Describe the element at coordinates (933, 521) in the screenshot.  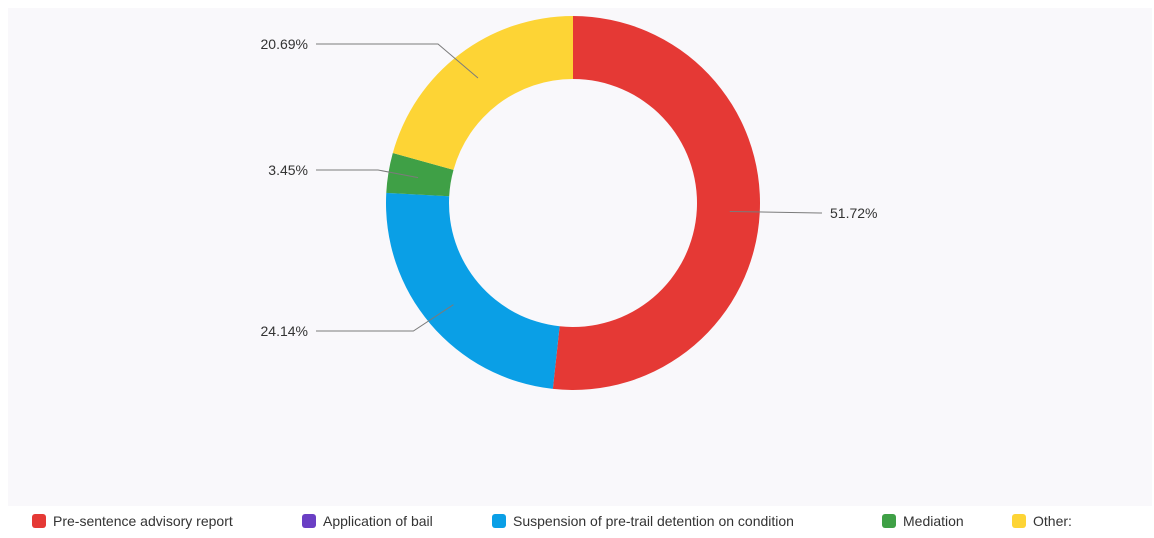
I see `legend-label: Mediation` at that location.